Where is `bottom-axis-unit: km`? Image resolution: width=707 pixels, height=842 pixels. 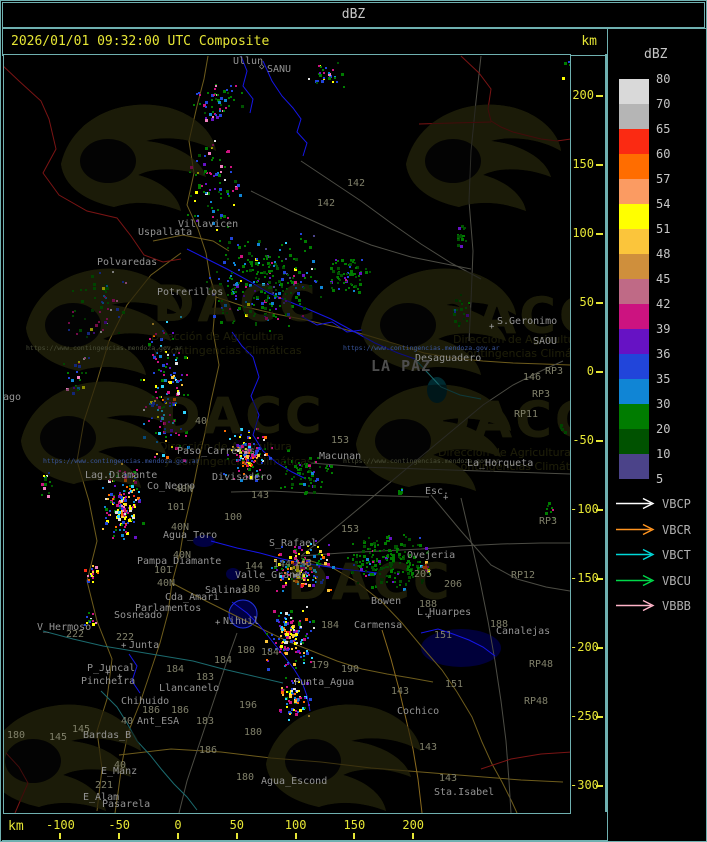 bottom-axis-unit: km is located at coordinates (16, 826).